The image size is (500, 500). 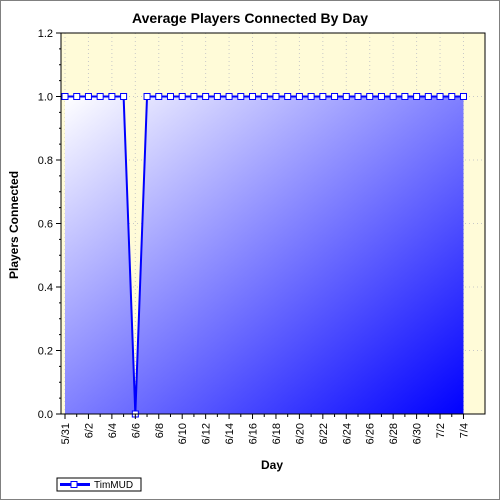 I want to click on x-tick-label: 6/6, so click(x=136, y=430).